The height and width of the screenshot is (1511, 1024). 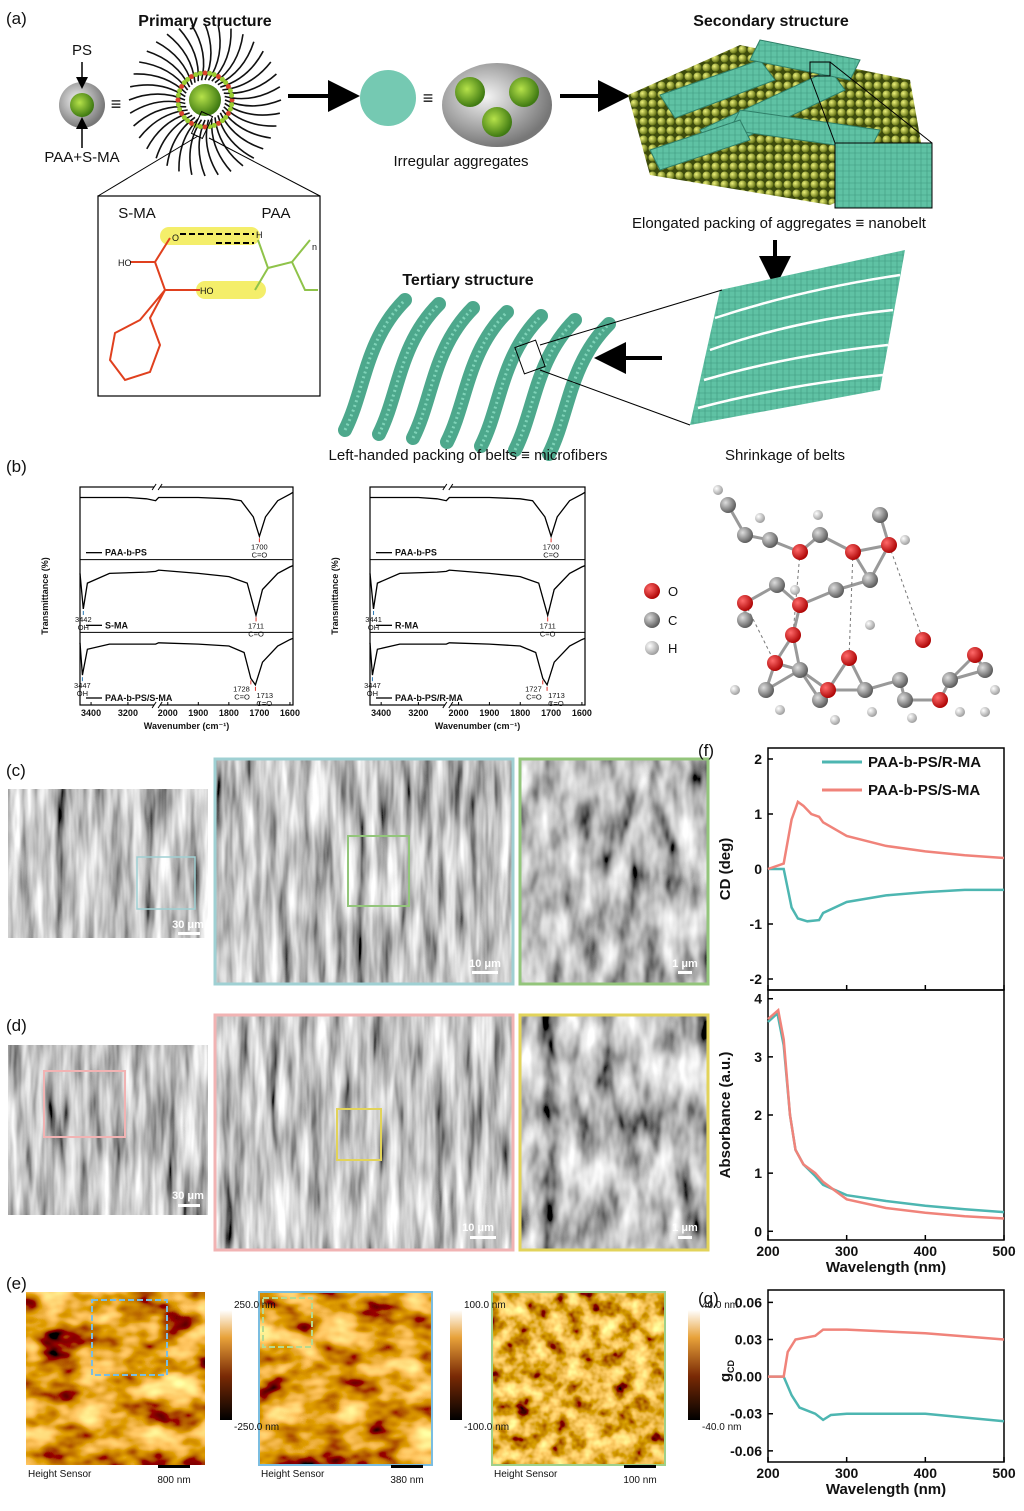 I want to click on nanobelt, so click(x=717, y=89).